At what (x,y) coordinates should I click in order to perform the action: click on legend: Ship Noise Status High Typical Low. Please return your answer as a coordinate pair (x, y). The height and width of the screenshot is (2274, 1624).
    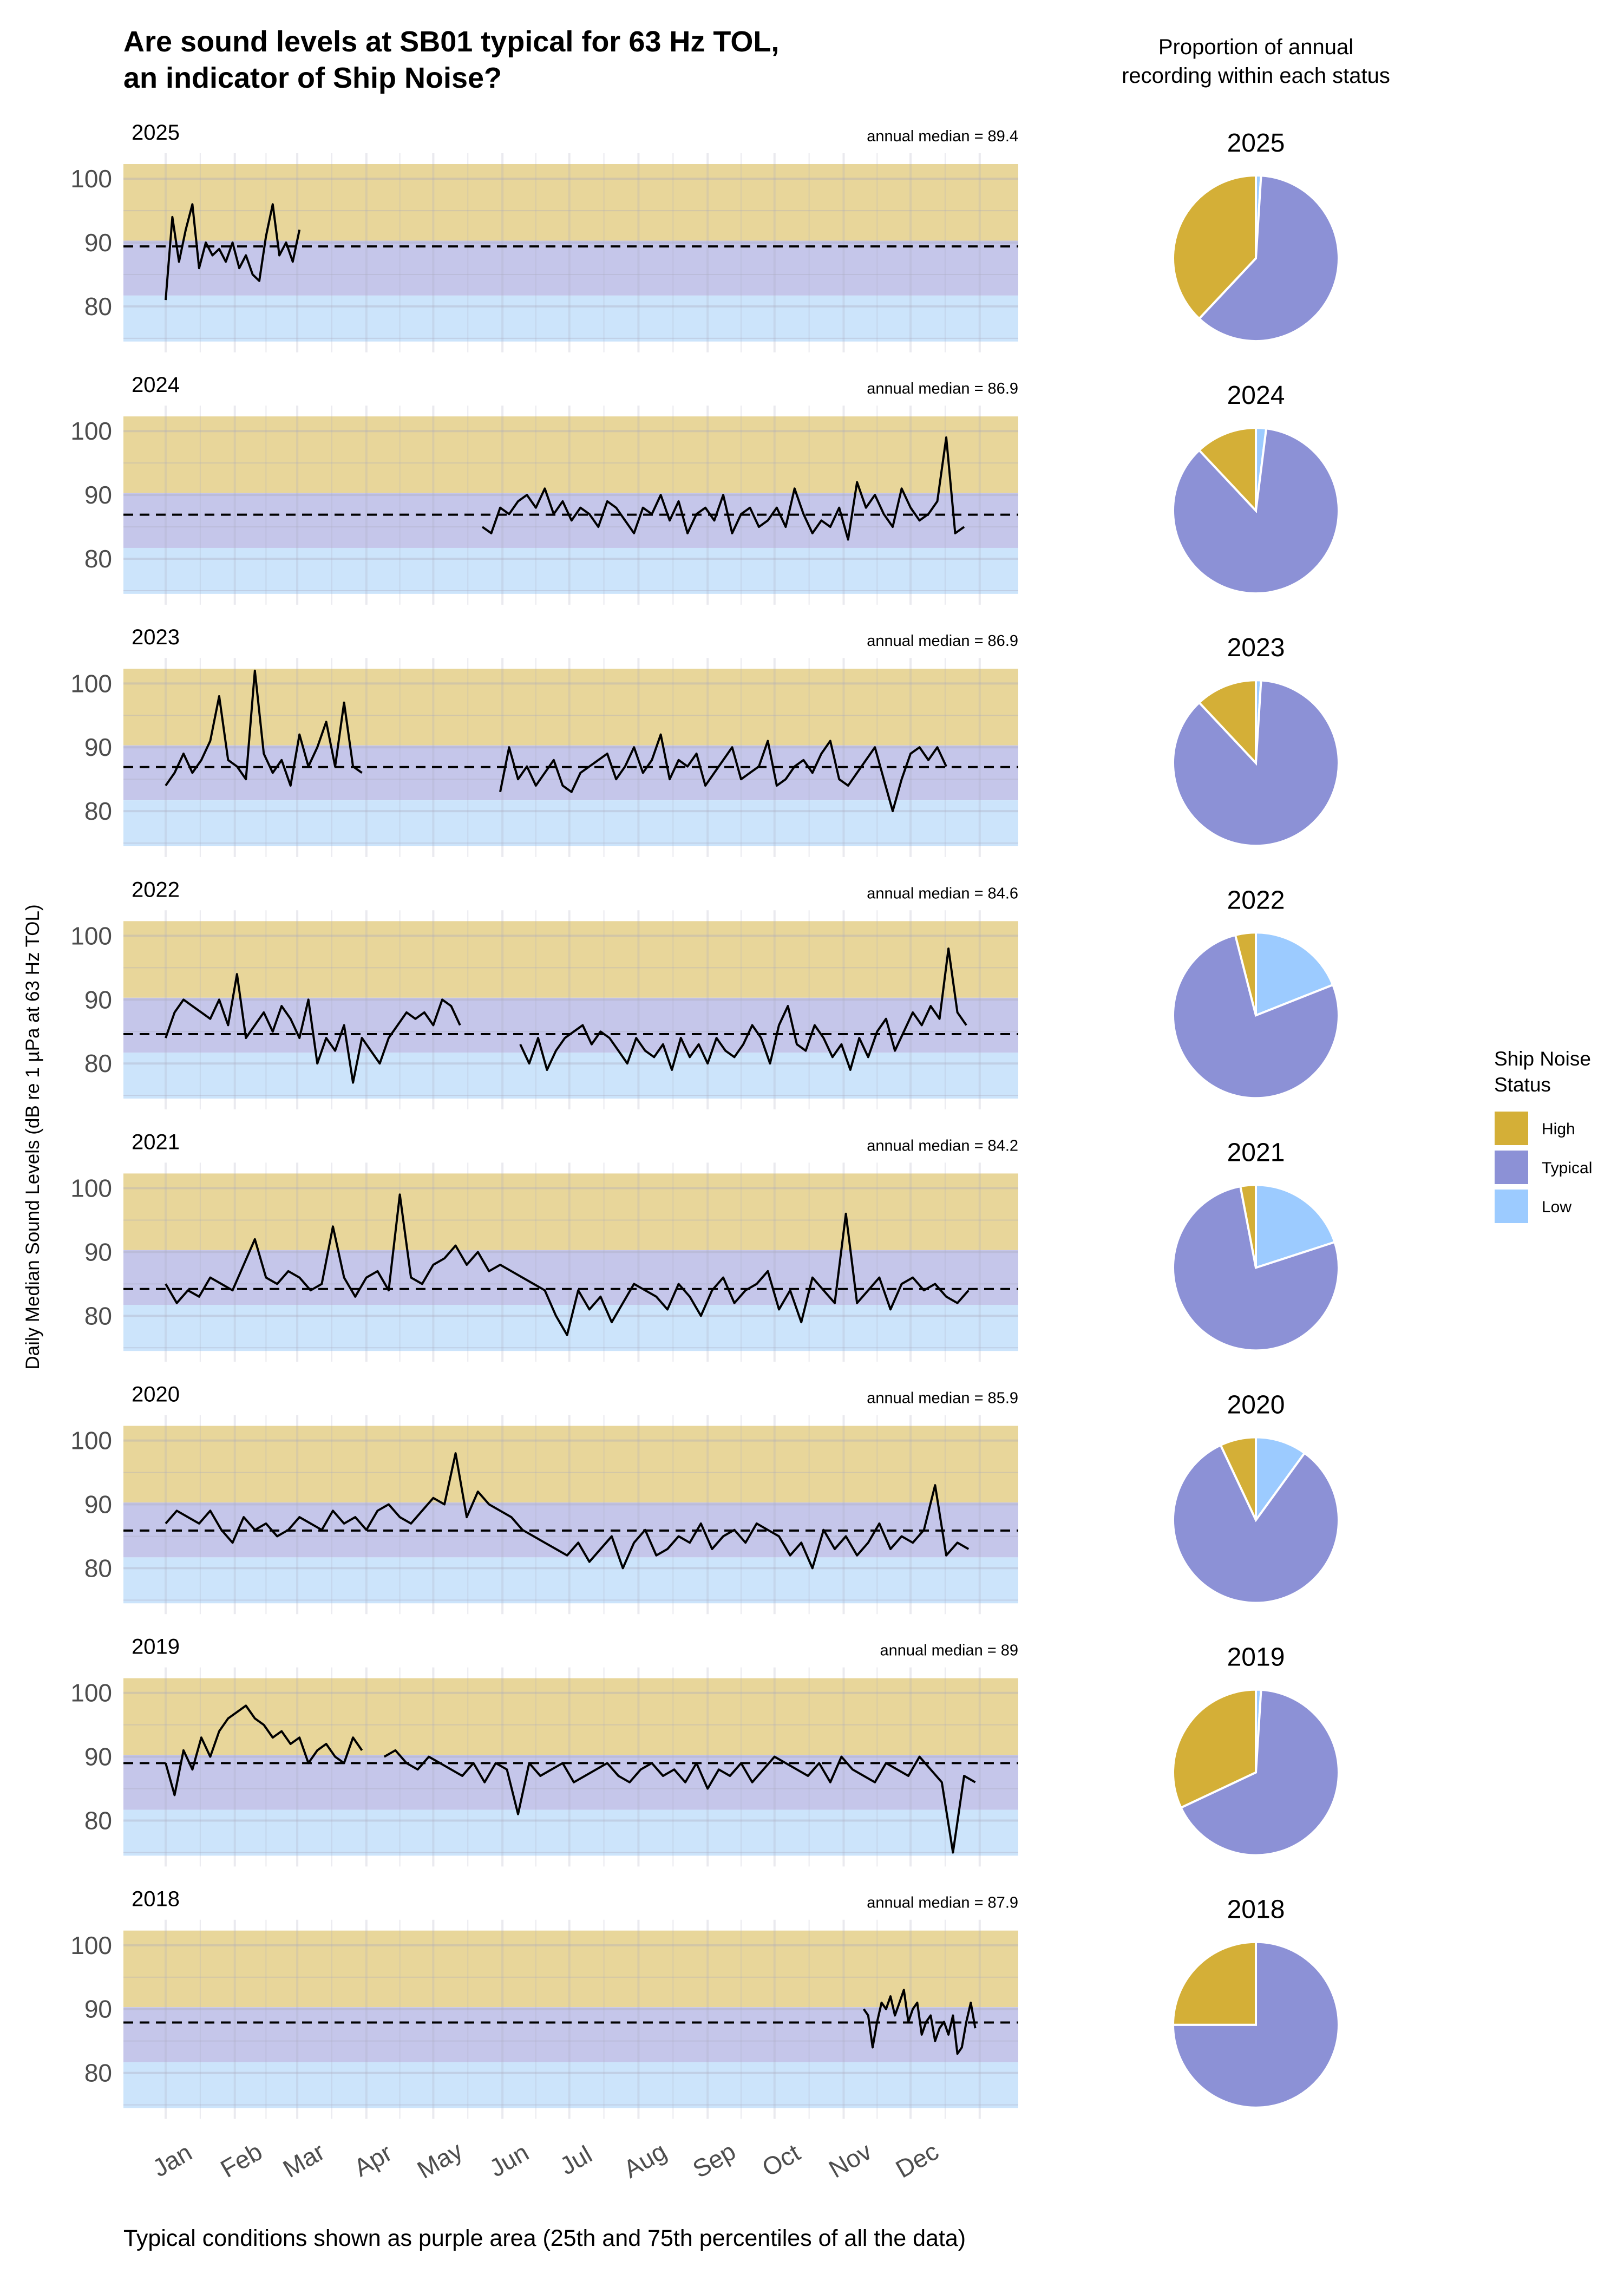
    Looking at the image, I should click on (1543, 1136).